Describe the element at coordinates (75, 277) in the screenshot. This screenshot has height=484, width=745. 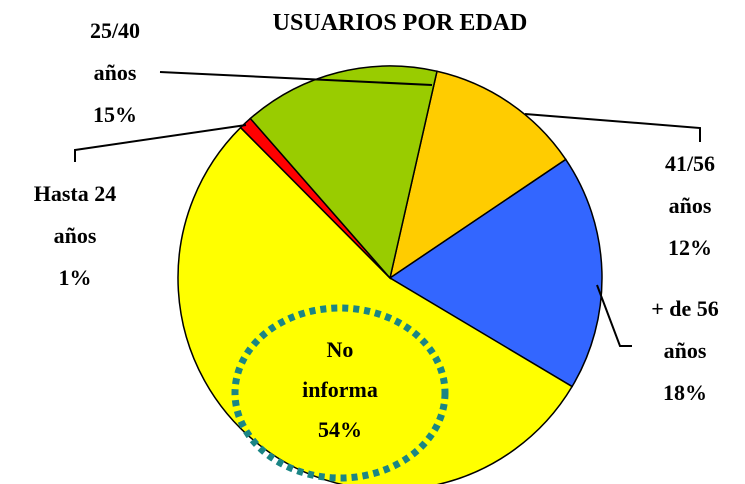
I see `value-label: 1%` at that location.